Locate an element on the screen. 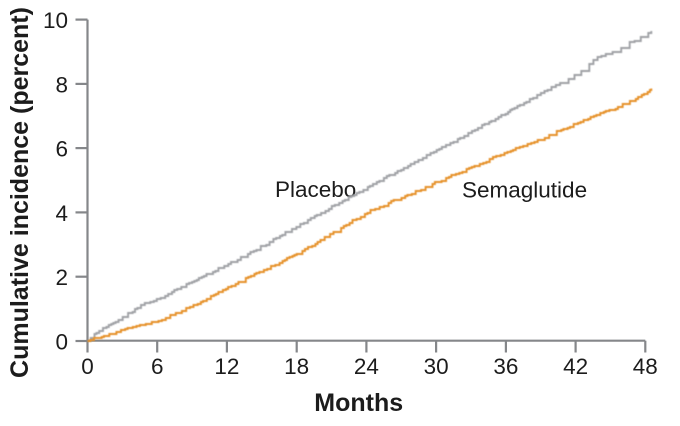 The width and height of the screenshot is (680, 426). svg-text: 48 is located at coordinates (645, 366).